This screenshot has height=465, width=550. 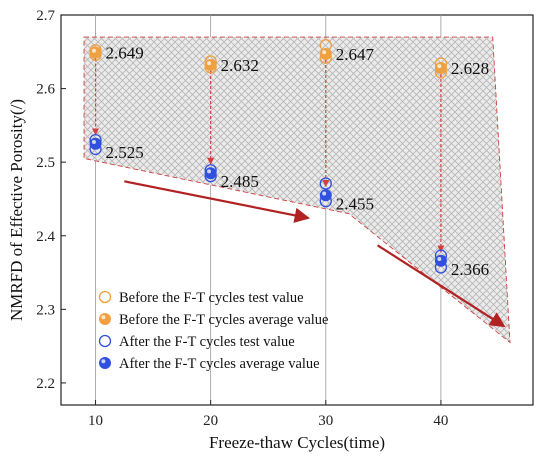 I want to click on legend-label-3: After the F-T cycles test value, so click(x=207, y=342).